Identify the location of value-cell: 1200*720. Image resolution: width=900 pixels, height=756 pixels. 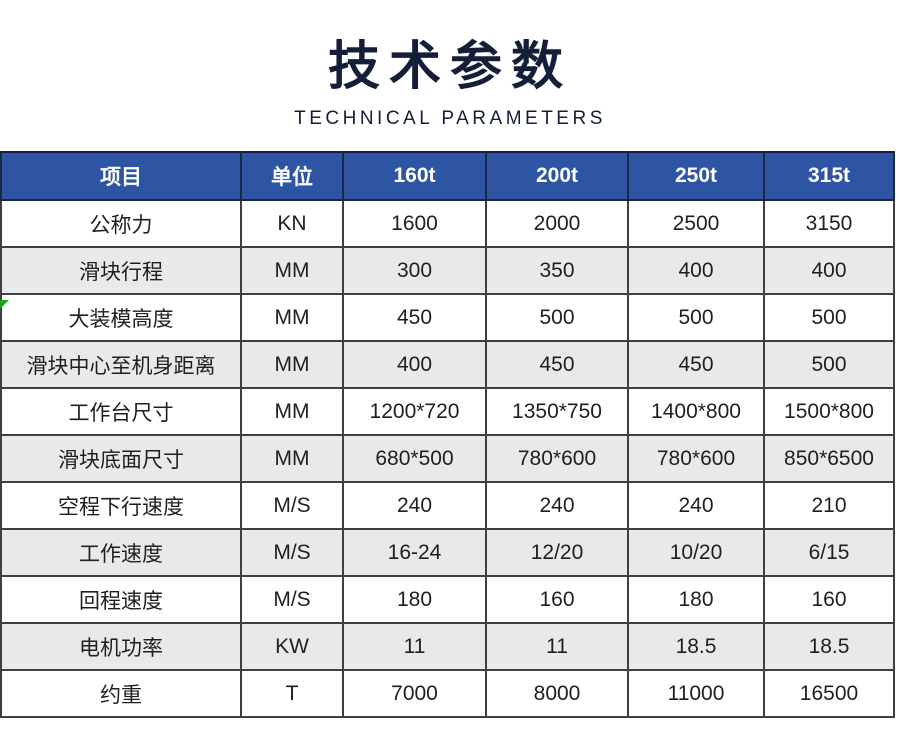
(414, 411).